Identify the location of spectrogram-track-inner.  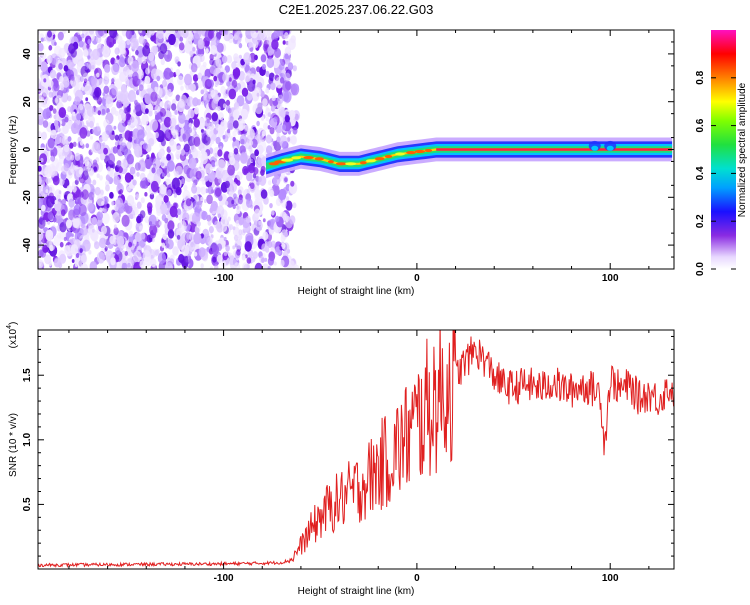
(469, 158).